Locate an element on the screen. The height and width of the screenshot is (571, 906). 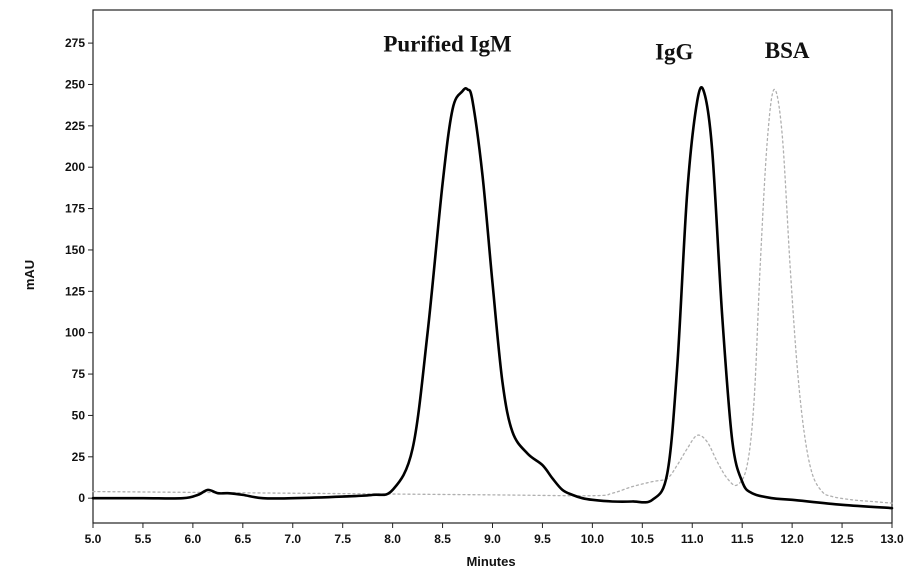
x-axis-title: Minutes is located at coordinates (490, 561).